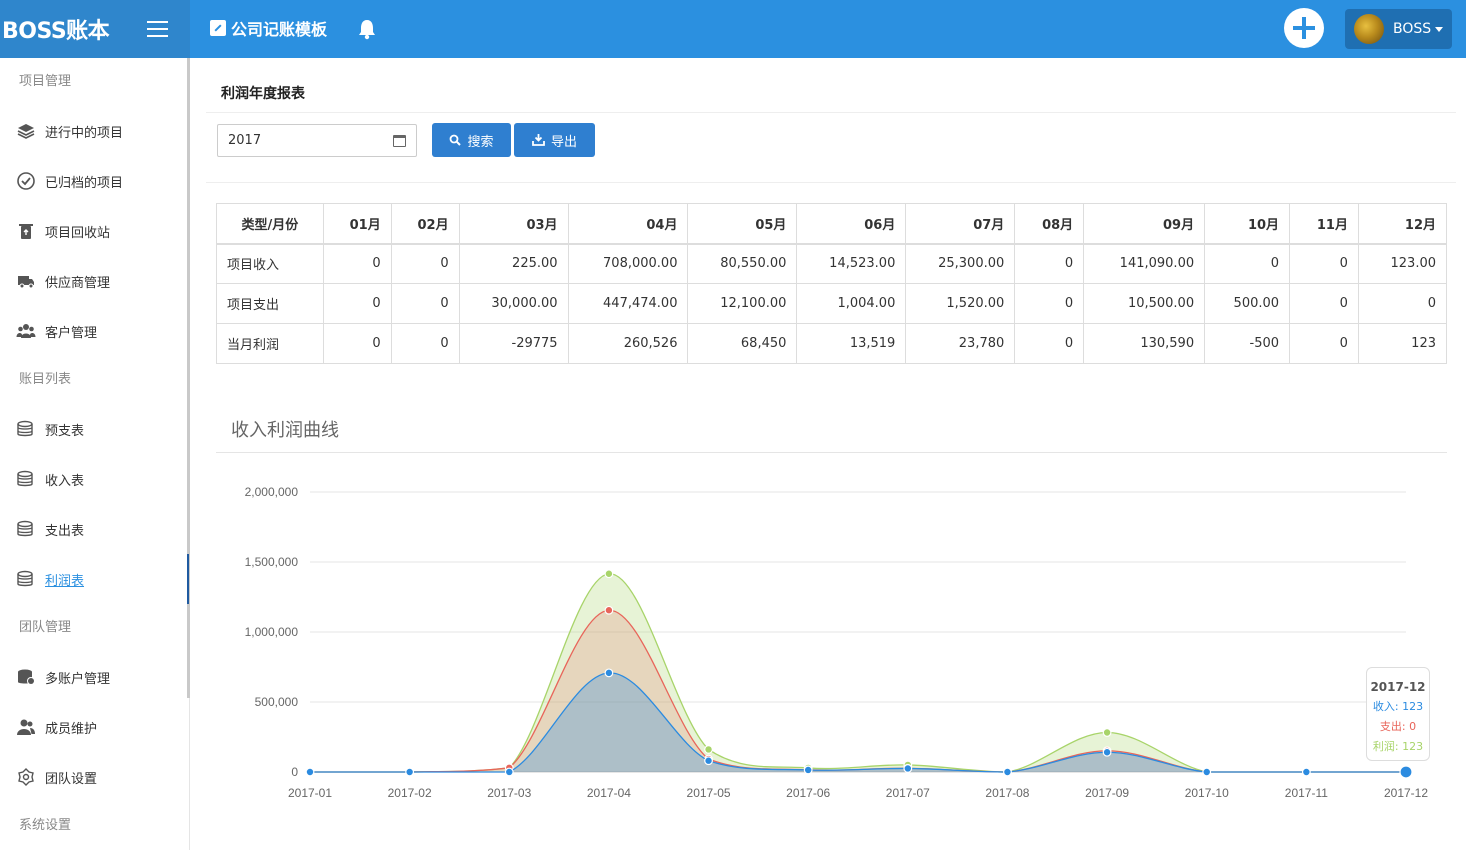 The height and width of the screenshot is (850, 1466). Describe the element at coordinates (808, 793) in the screenshot. I see `x-tick-label: 2017-06` at that location.